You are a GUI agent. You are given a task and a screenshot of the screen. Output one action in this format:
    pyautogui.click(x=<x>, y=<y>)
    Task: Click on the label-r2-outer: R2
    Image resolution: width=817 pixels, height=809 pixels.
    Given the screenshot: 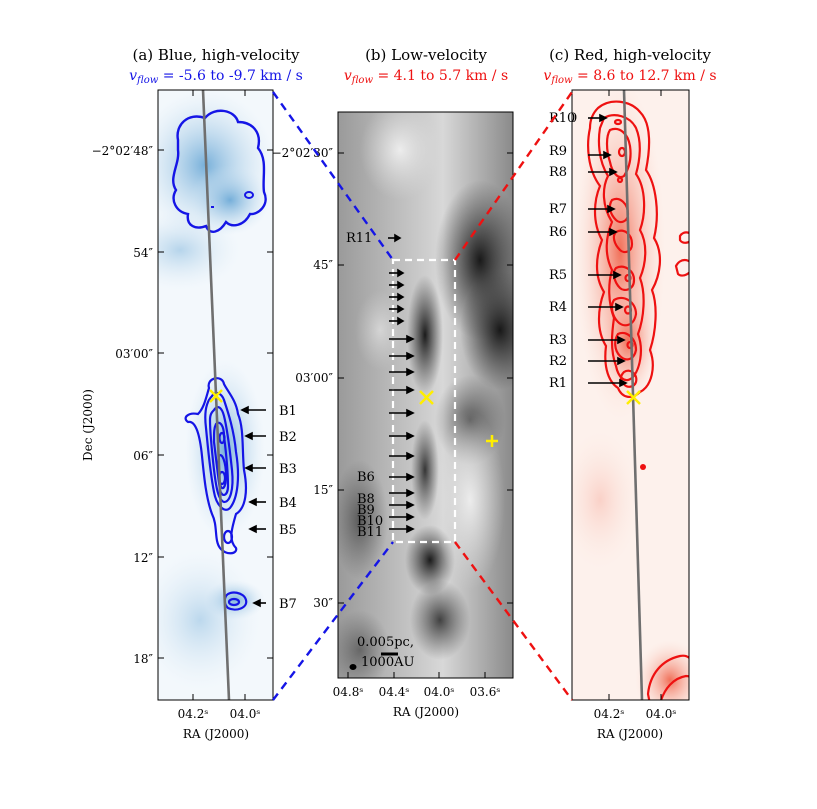 What is the action you would take?
    pyautogui.click(x=558, y=361)
    